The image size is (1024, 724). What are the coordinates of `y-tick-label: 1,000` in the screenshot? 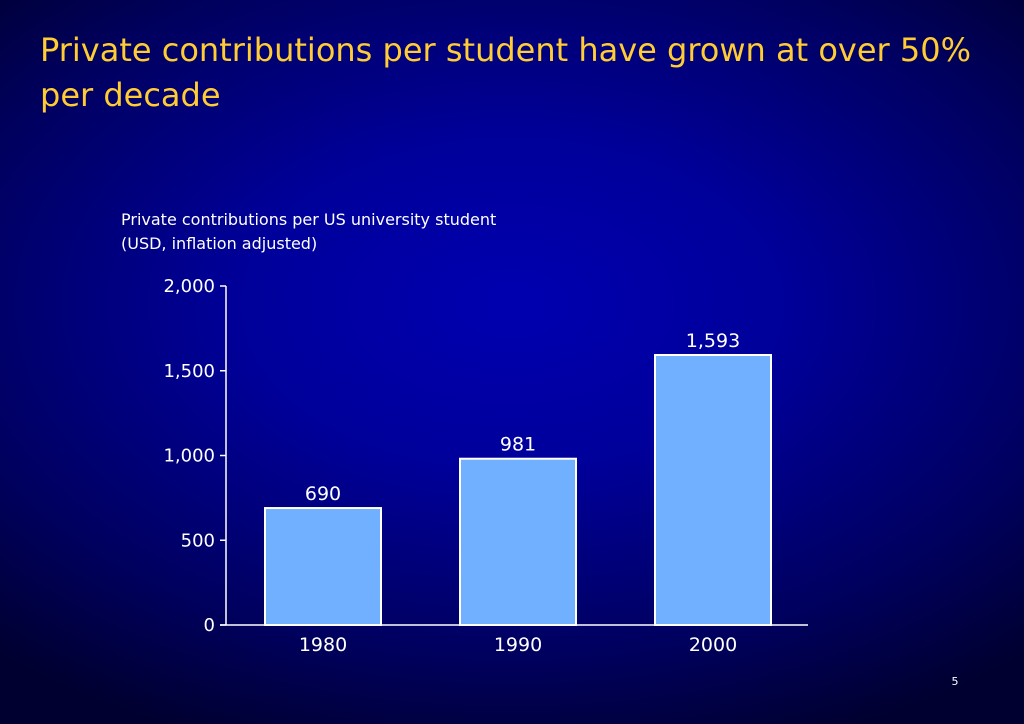 It's located at (189, 456).